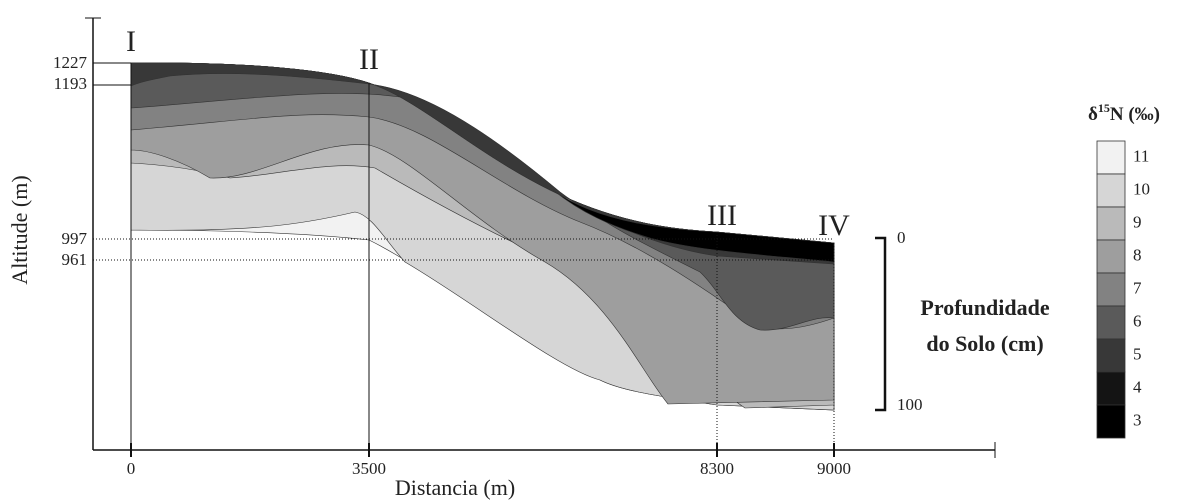 The image size is (1189, 502). Describe the element at coordinates (1093, 114) in the screenshot. I see `legend-title-symbol: δ` at that location.